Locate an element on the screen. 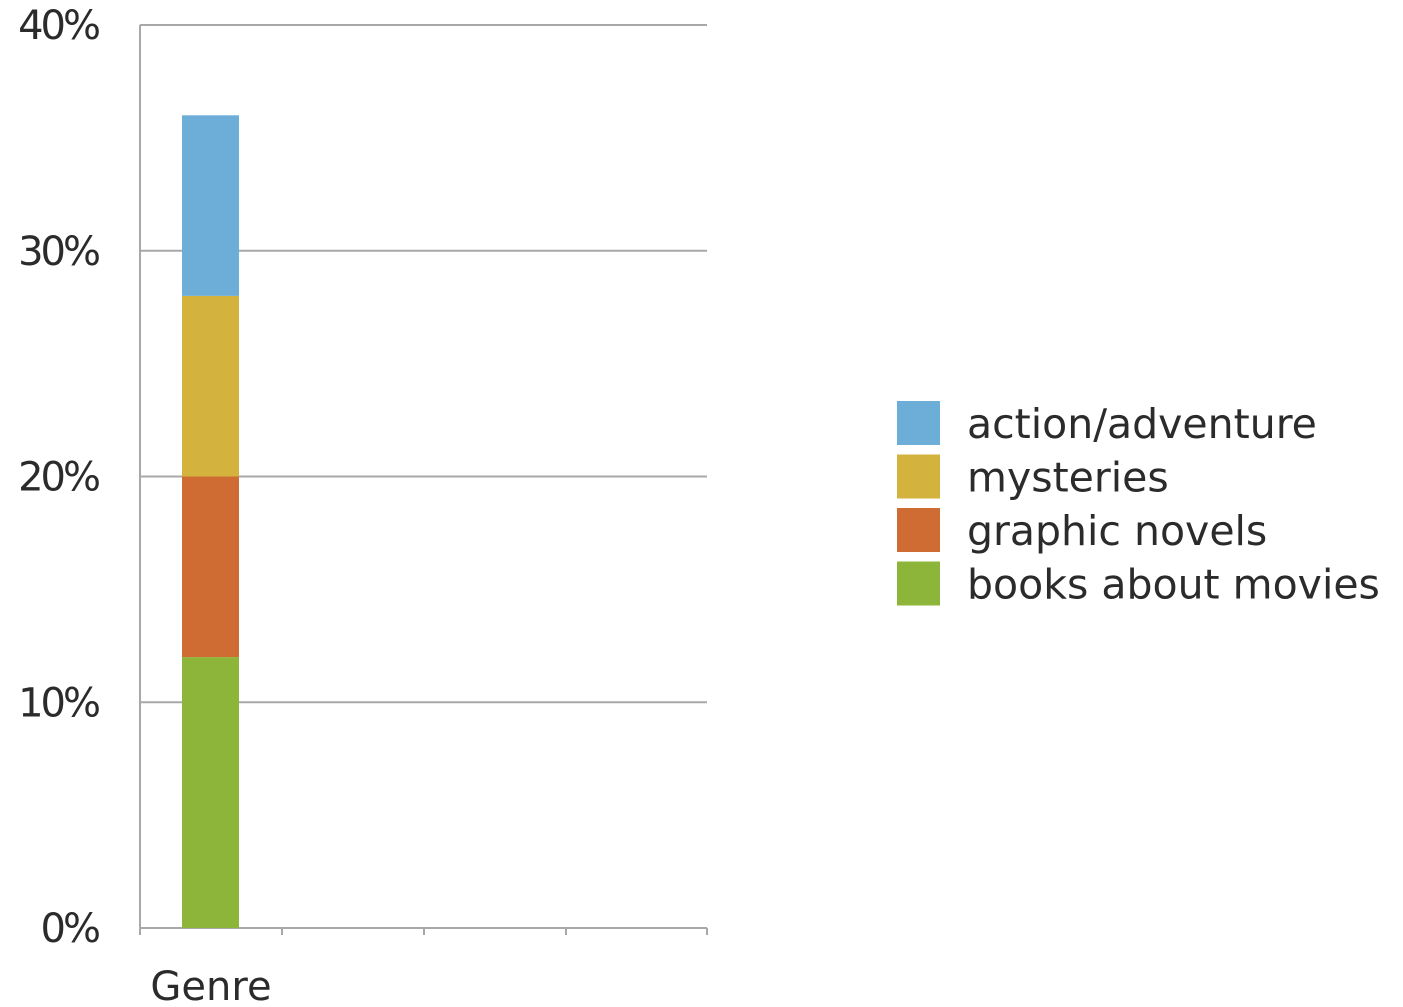 Image resolution: width=1403 pixels, height=1007 pixels. legend-swatch-action-adventure is located at coordinates (918, 423).